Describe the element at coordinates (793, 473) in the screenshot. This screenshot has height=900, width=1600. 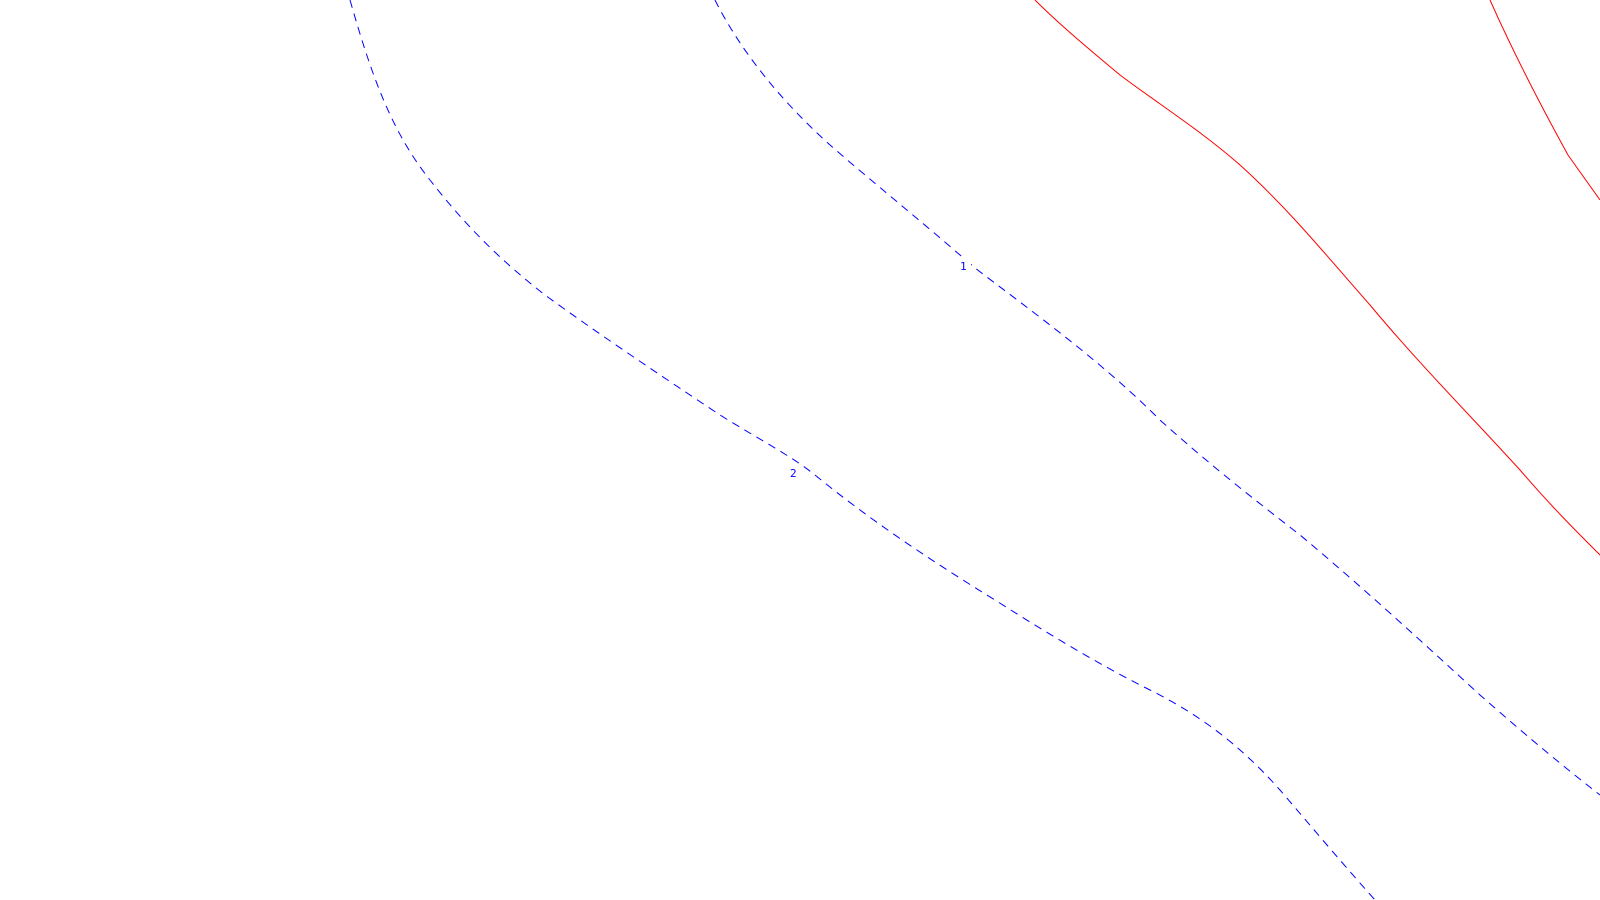
I see `contour-label-2: 2` at that location.